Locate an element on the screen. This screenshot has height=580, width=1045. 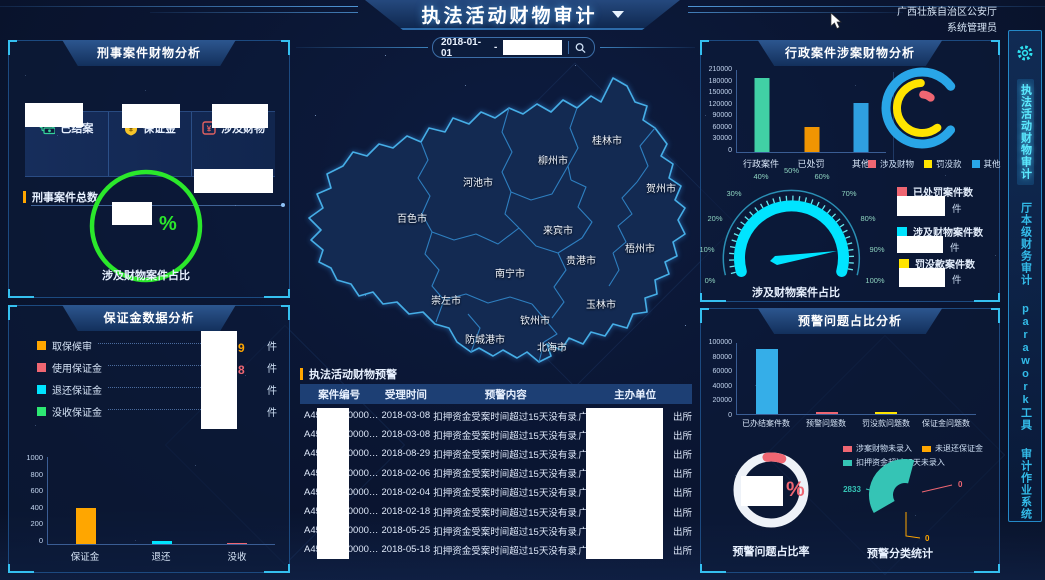
date-range-picker: 2018-01-01 - is located at coordinates (513, 47).